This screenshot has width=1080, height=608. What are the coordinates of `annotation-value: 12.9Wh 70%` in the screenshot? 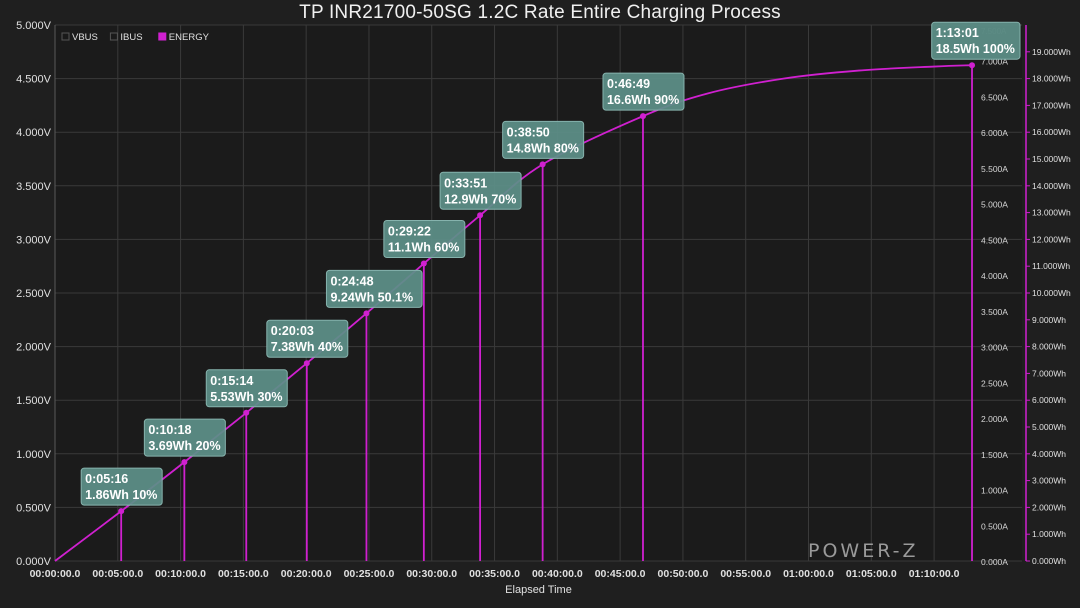 It's located at (480, 199).